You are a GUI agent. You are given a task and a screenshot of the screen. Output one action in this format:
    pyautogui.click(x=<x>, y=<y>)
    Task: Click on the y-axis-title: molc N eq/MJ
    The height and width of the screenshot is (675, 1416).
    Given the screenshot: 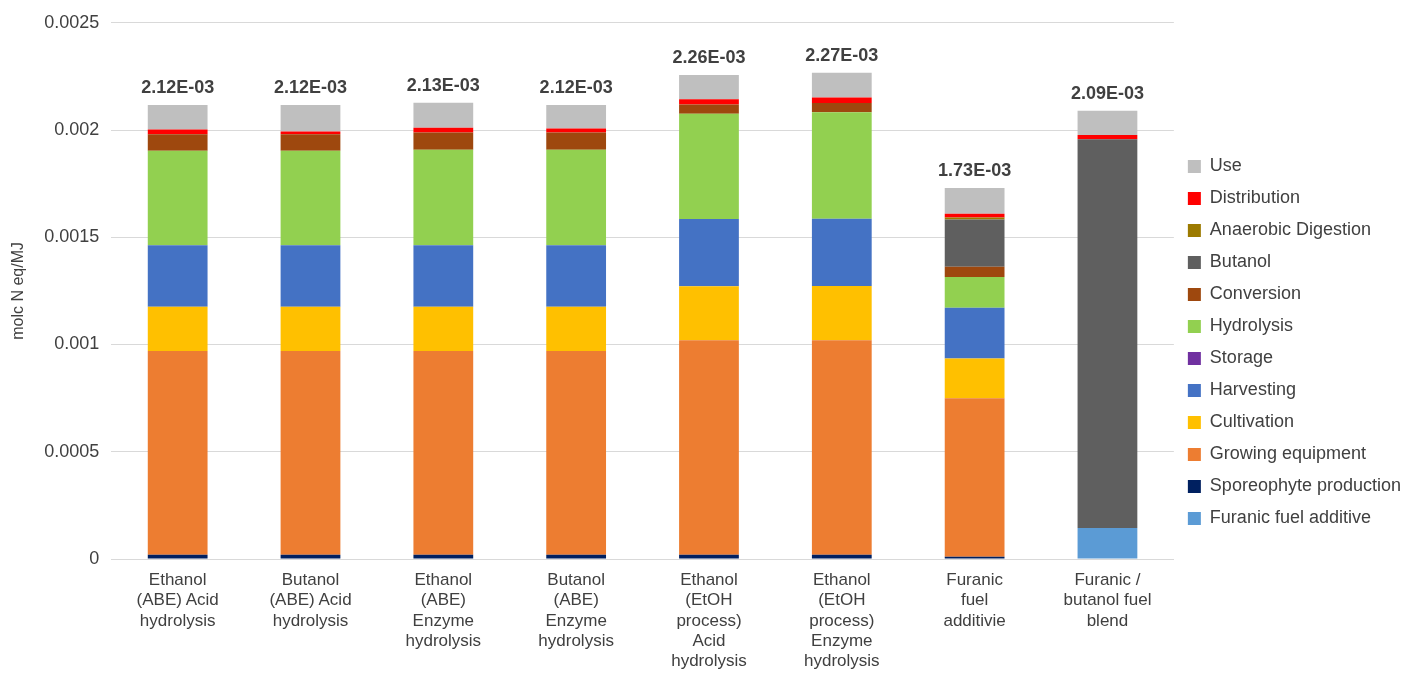 What is the action you would take?
    pyautogui.click(x=18, y=291)
    